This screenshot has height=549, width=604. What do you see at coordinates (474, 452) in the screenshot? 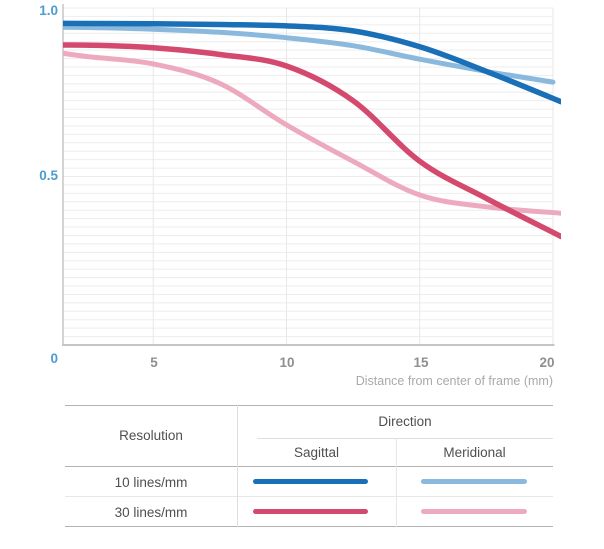
I see `meridional-header: Meridional` at bounding box center [474, 452].